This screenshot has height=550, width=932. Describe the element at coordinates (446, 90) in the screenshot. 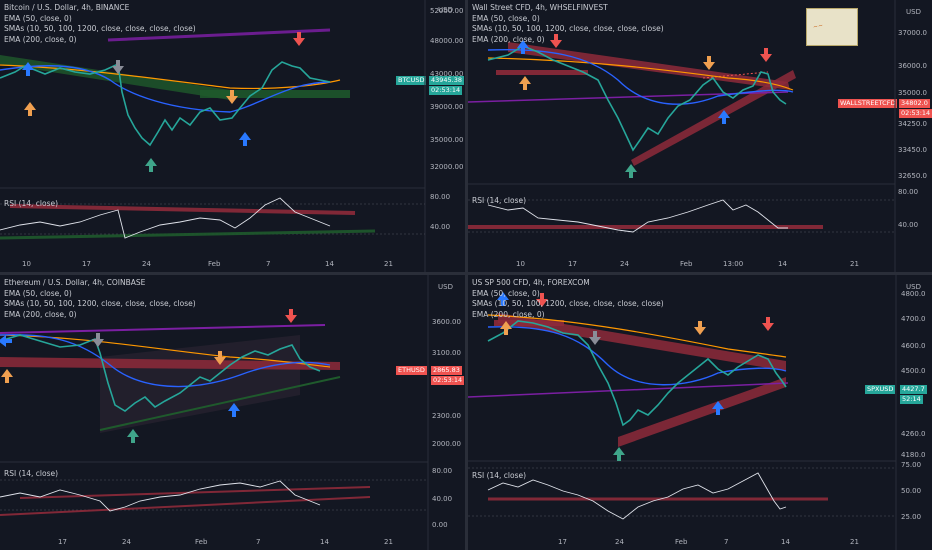

I see `countdown-tag: 02:53:14` at that location.